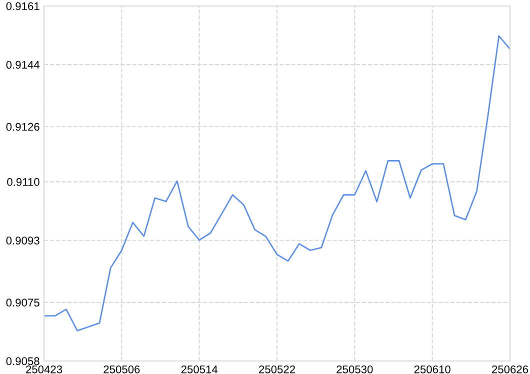 The image size is (530, 374). I want to click on y-tick-label: 0.9161, so click(23, 6).